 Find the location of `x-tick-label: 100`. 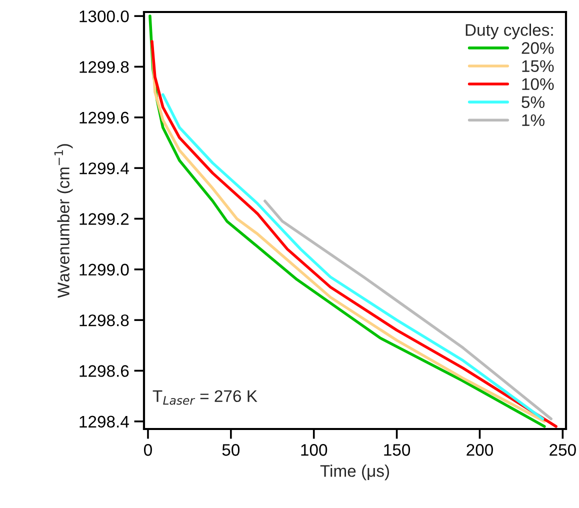

x-tick-label: 100 is located at coordinates (314, 450).